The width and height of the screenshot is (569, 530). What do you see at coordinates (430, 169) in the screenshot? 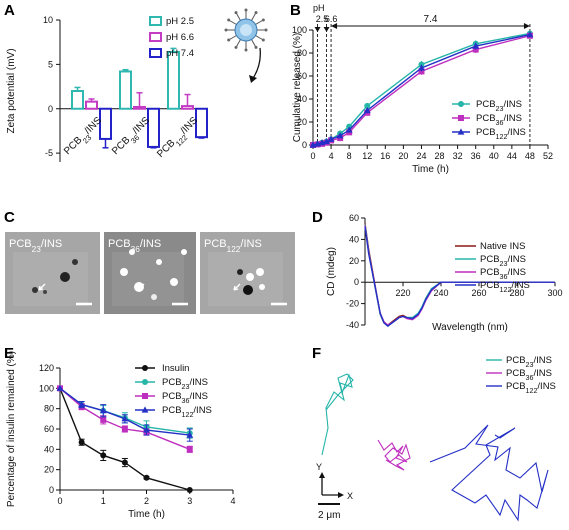
I see `x-axis-title-b: Time (h)` at bounding box center [430, 169].